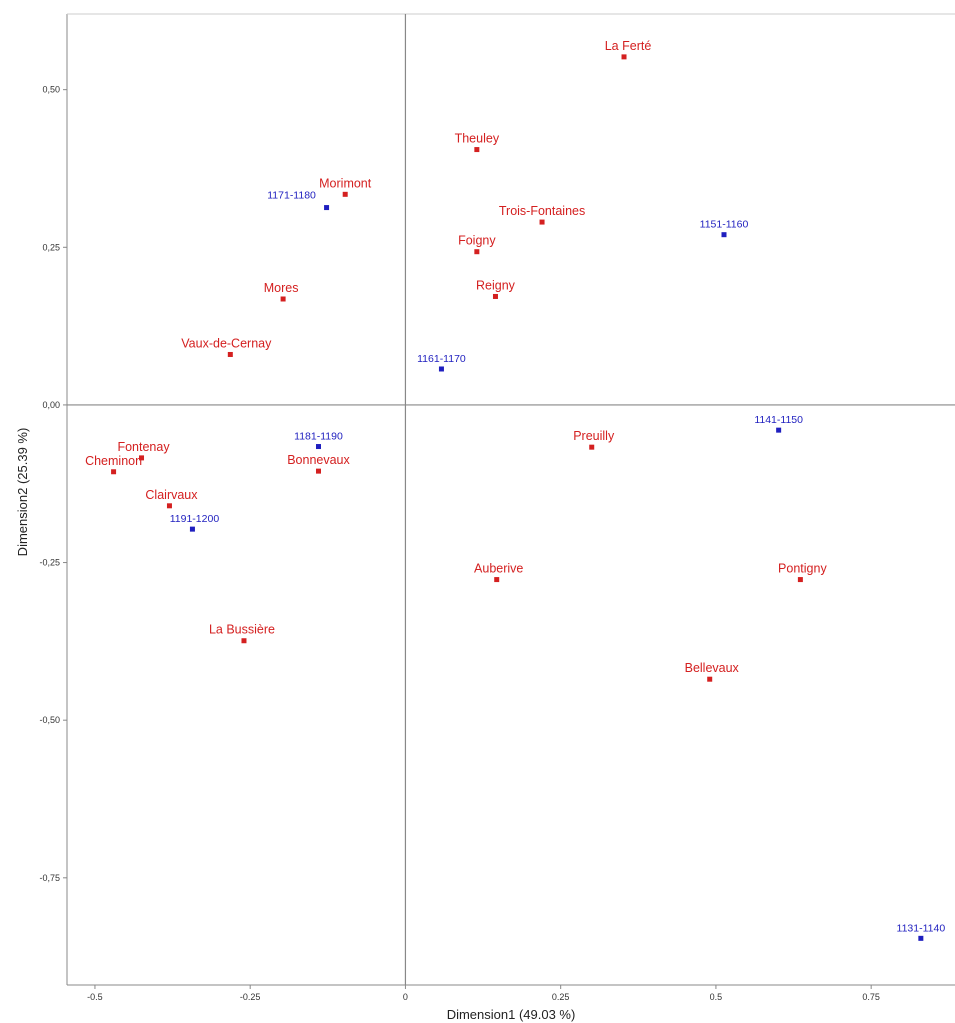  What do you see at coordinates (51, 247) in the screenshot?
I see `y-tick-label: 0,25` at bounding box center [51, 247].